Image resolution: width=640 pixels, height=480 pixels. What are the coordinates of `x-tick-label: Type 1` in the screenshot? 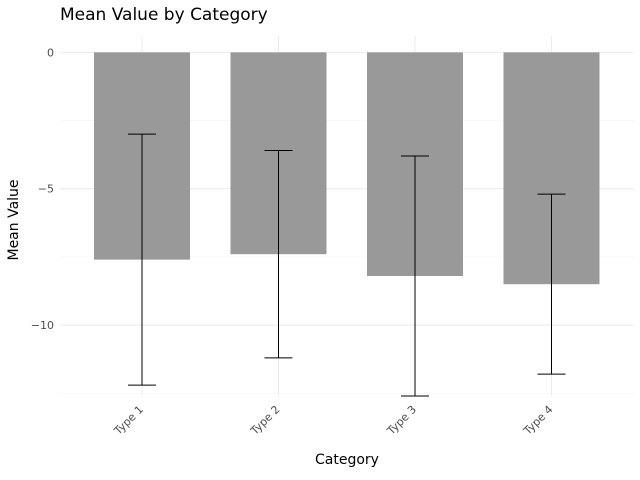 It's located at (128, 420).